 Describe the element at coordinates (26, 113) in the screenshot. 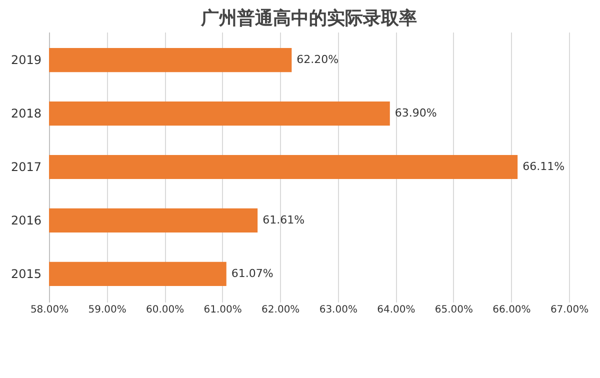

I see `y-tick-label: 2018` at that location.